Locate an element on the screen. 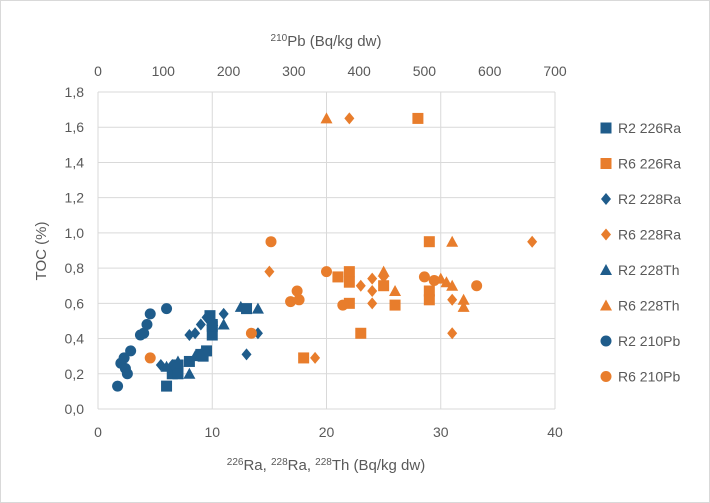 Image resolution: width=710 pixels, height=503 pixels. x-axis-bottom-title: 226Ra, 228Ra, 228Th (Bq/kg dw) is located at coordinates (326, 466).